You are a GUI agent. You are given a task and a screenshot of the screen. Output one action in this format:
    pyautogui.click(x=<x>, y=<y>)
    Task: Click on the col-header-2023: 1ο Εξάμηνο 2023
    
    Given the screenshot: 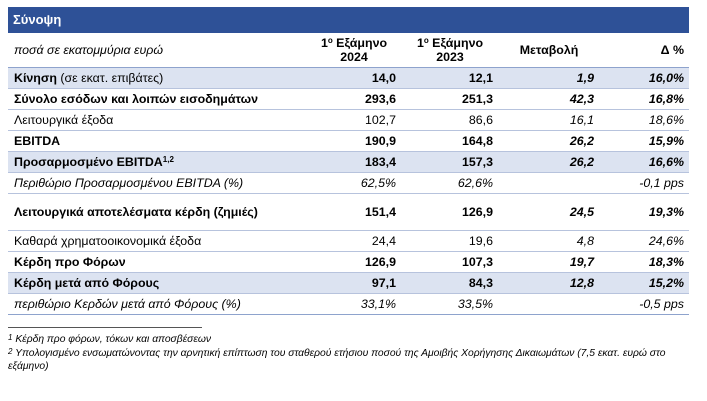 What is the action you would take?
    pyautogui.click(x=449, y=50)
    